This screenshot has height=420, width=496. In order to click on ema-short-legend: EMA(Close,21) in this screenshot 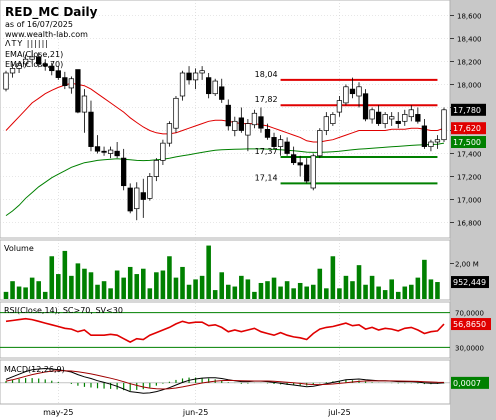, I will do `click(34, 54)`.